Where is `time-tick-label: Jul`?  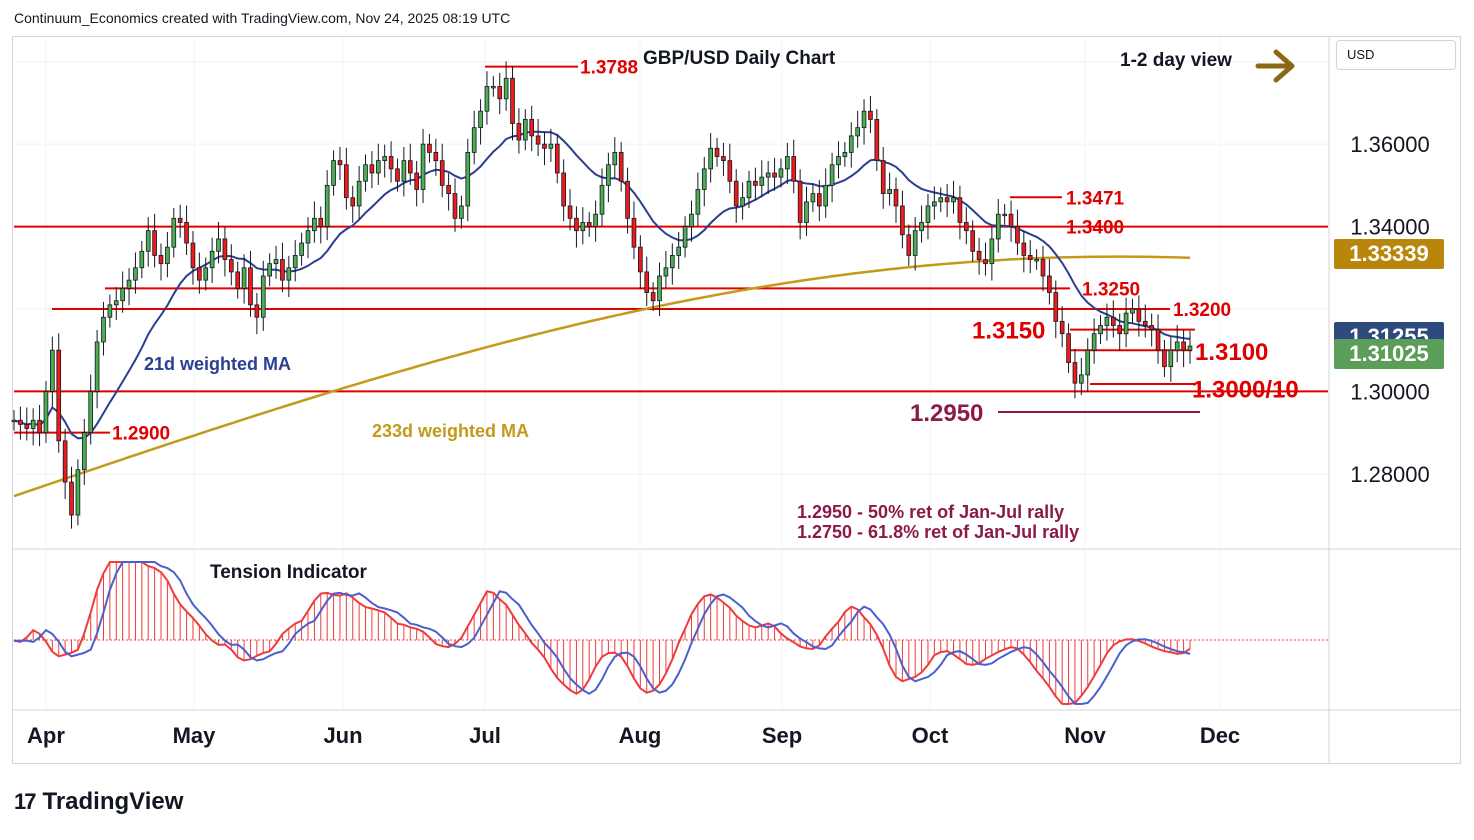 time-tick-label: Jul is located at coordinates (485, 735).